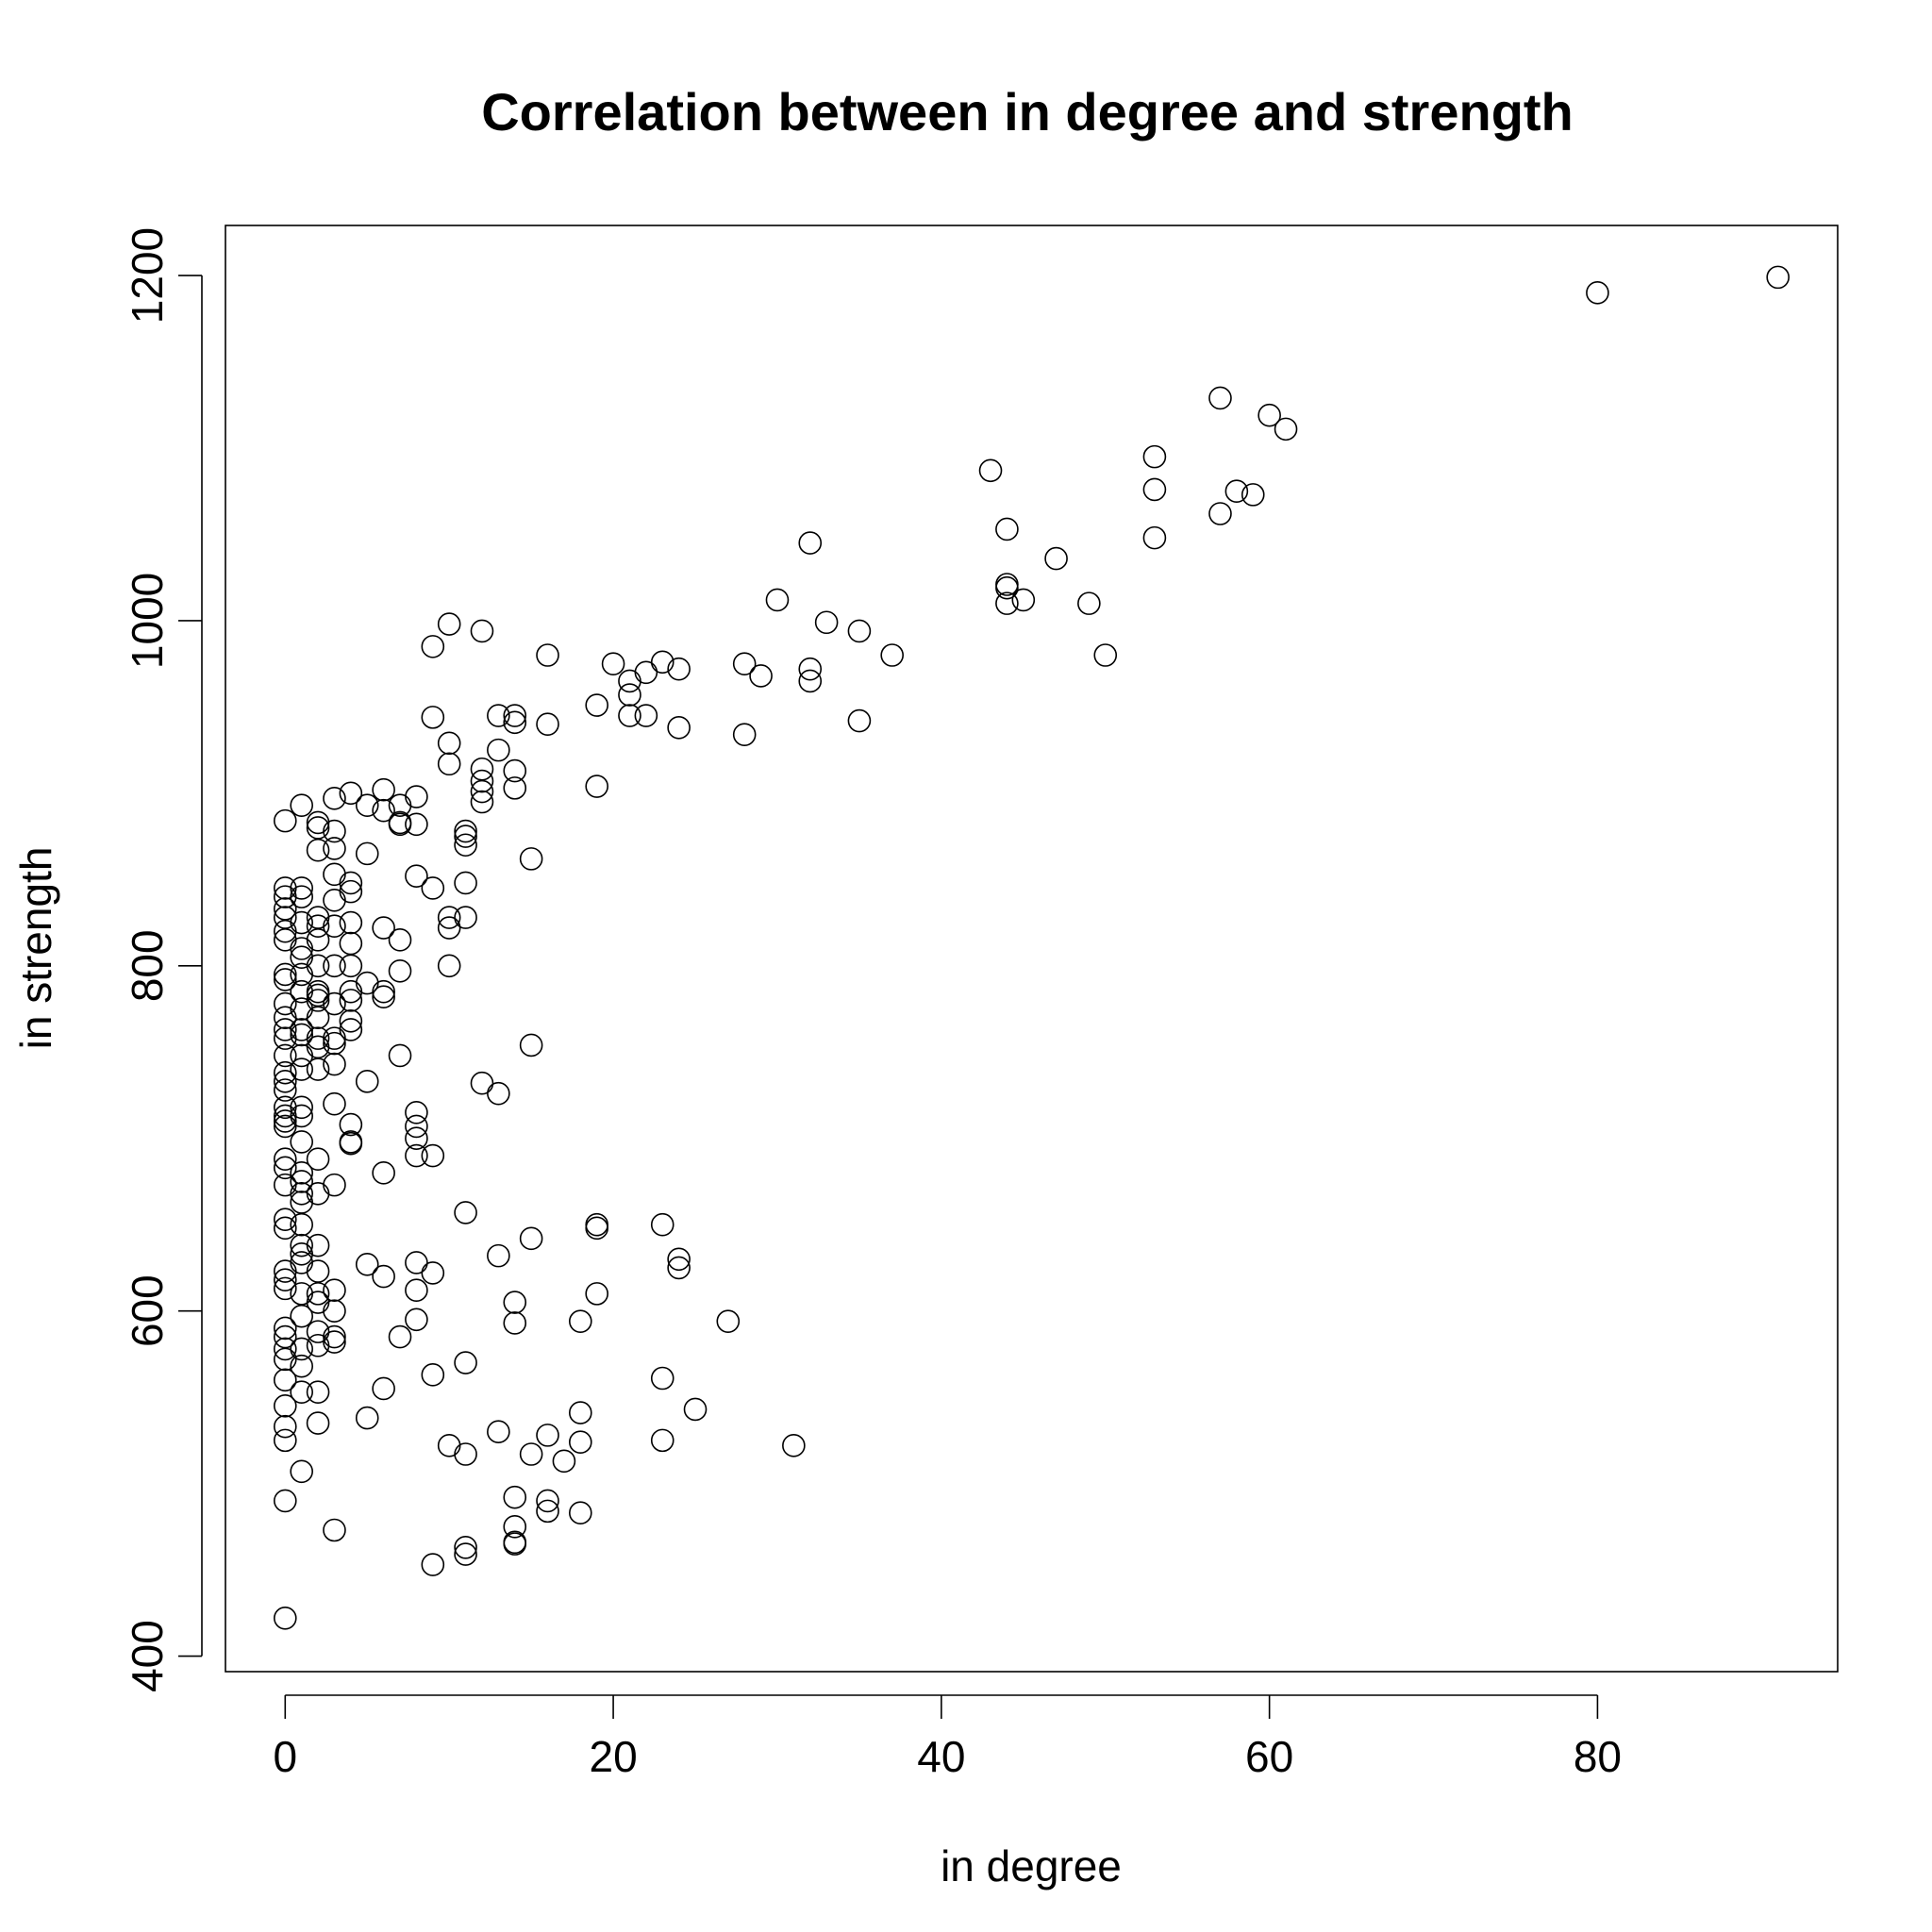  I want to click on x-tick-label: 20, so click(613, 1757).